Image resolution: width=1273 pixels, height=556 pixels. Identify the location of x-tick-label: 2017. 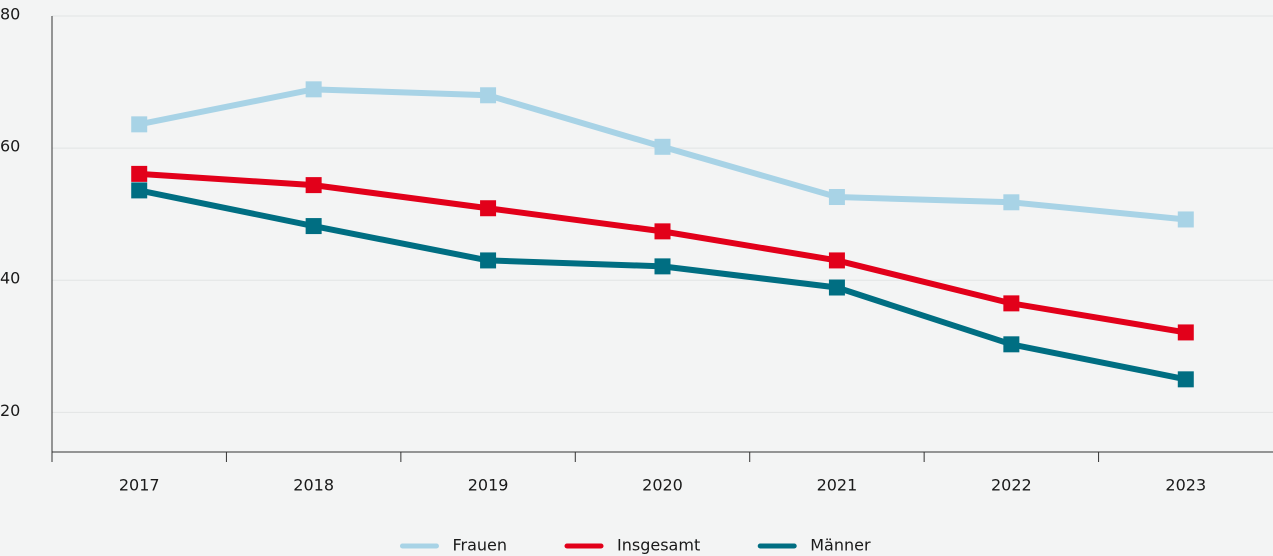
(139, 485).